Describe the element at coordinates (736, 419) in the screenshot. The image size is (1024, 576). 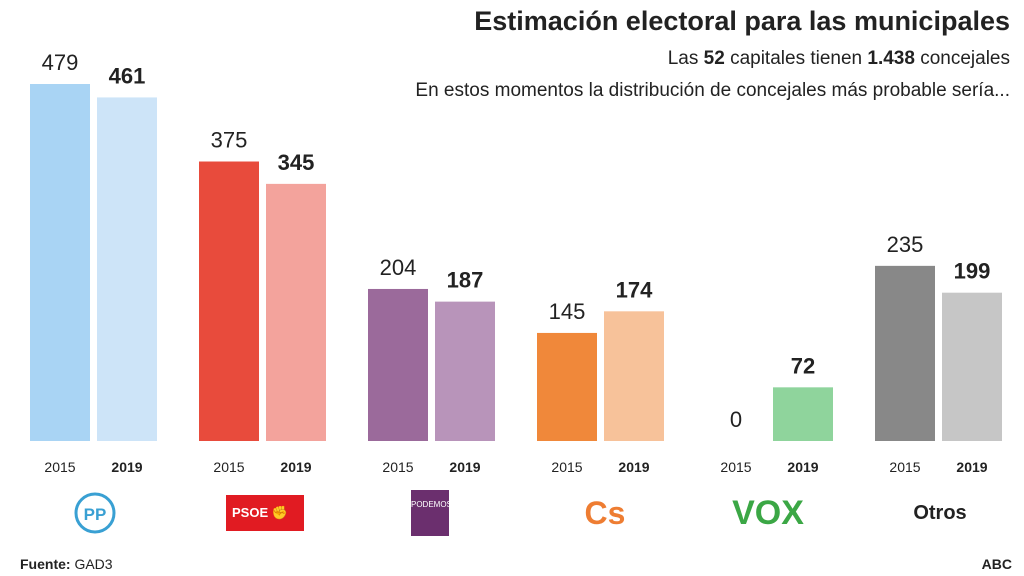
I see `data-label: 0` at that location.